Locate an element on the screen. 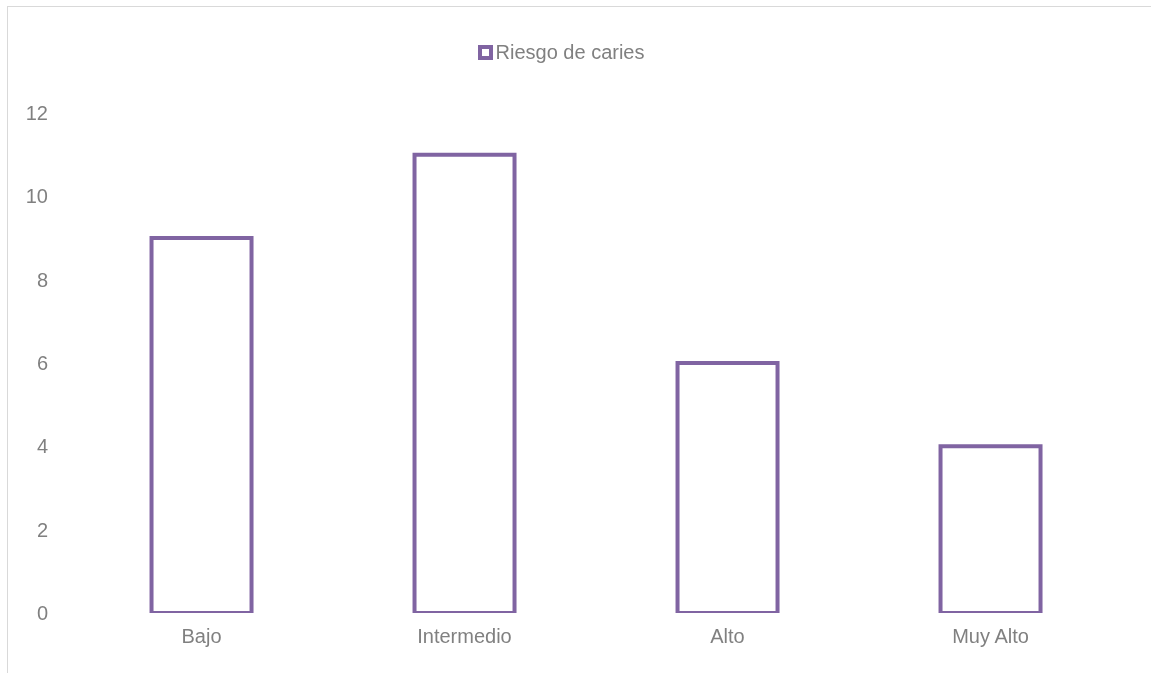  x-tick-label: Intermedio is located at coordinates (464, 636).